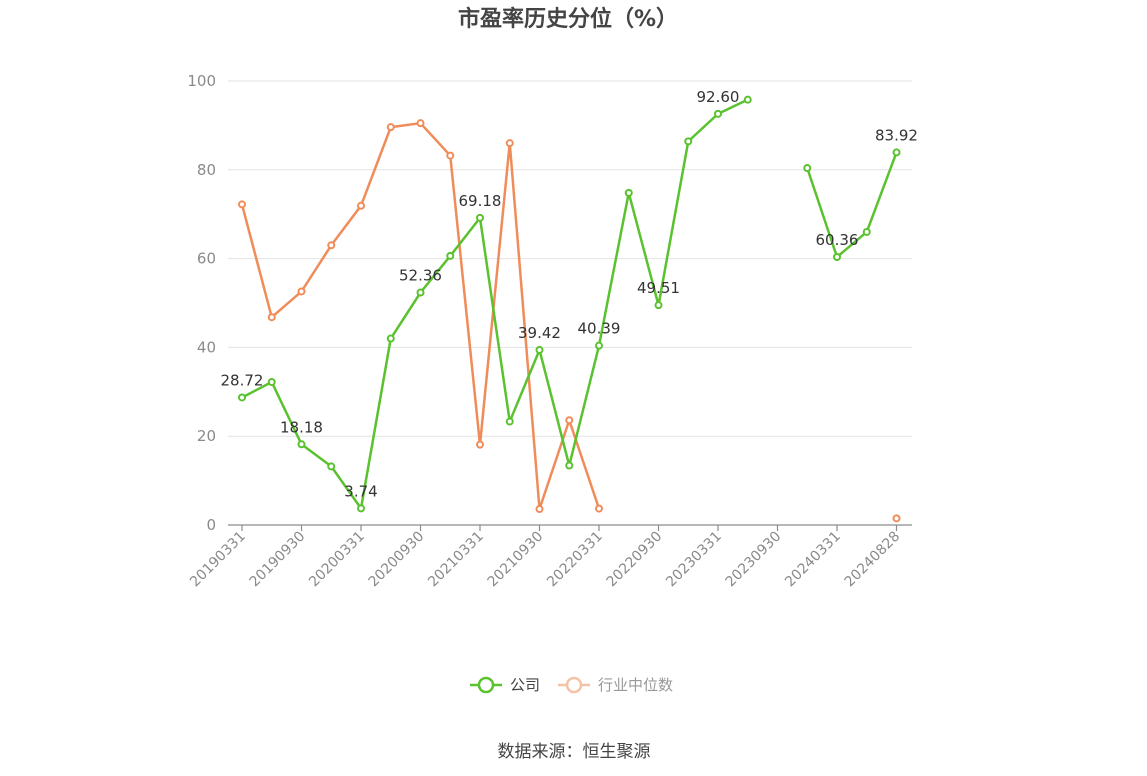 This screenshot has height=776, width=1147. I want to click on legend-company-marker, so click(486, 685).